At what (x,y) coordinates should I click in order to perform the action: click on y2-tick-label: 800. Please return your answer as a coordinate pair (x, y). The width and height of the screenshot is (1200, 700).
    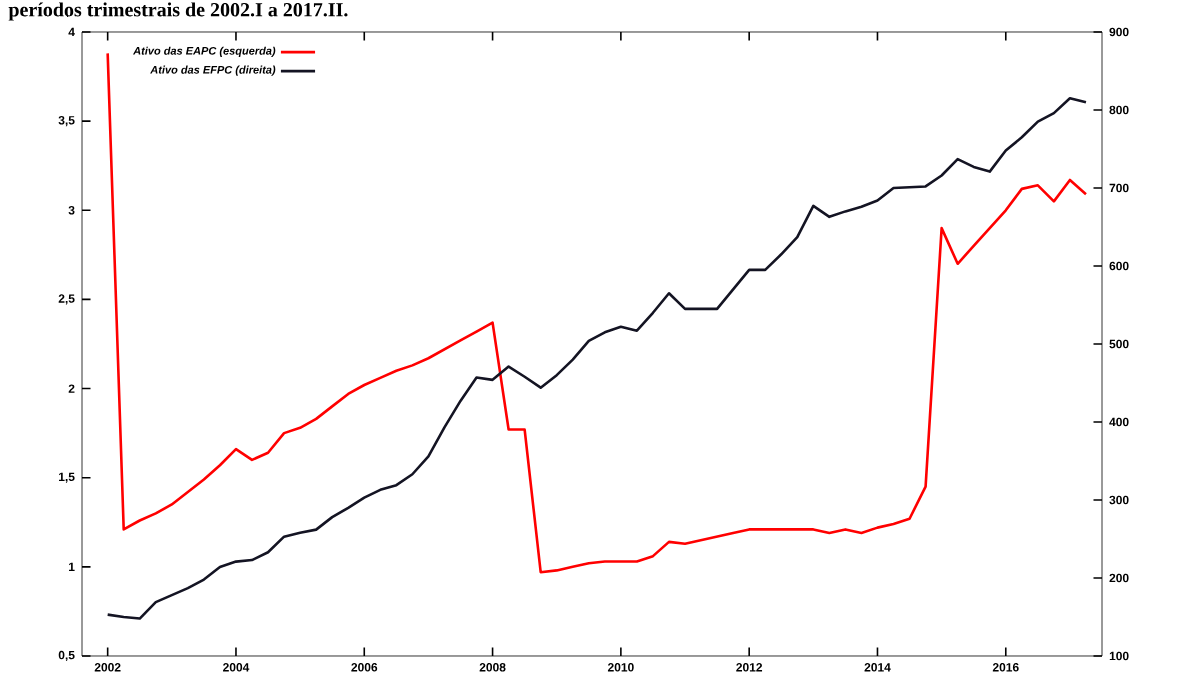
    Looking at the image, I should click on (1119, 110).